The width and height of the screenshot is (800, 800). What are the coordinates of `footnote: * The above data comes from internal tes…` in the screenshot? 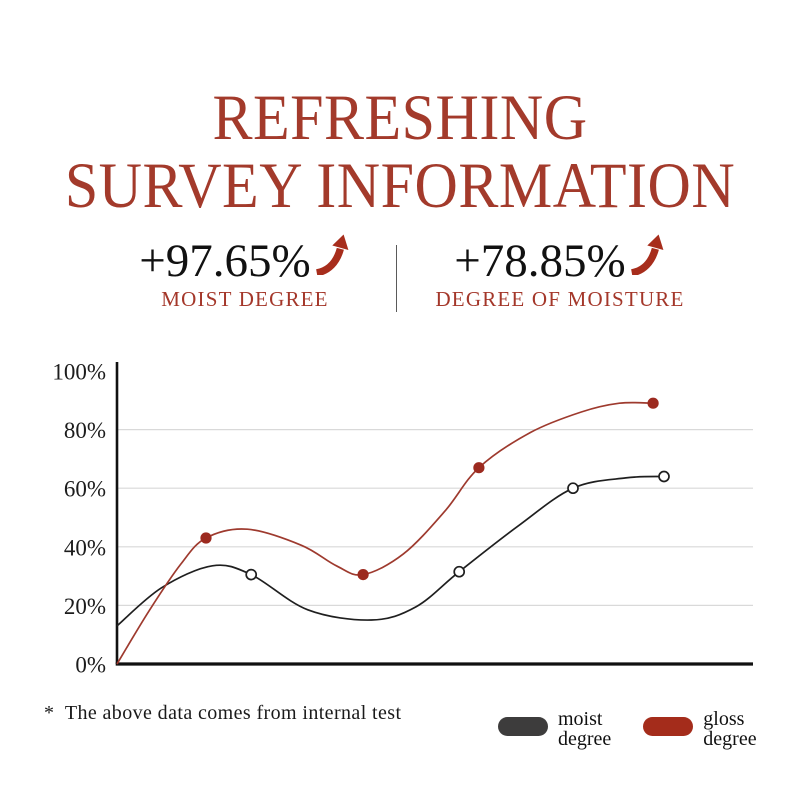 It's located at (223, 713).